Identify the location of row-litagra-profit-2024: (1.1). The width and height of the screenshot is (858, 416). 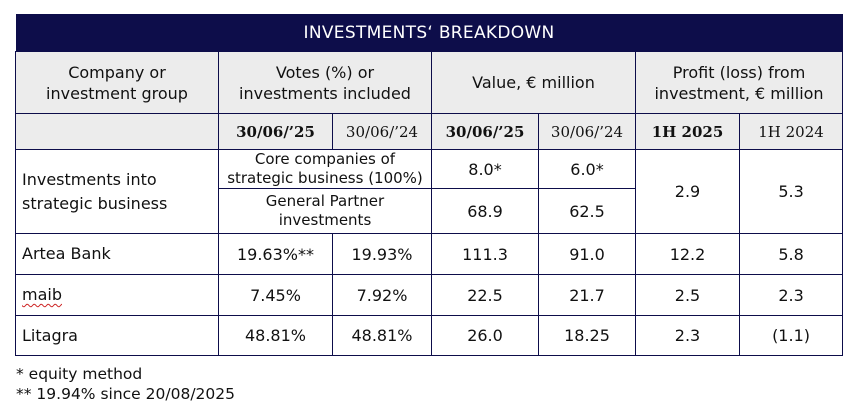
(791, 335).